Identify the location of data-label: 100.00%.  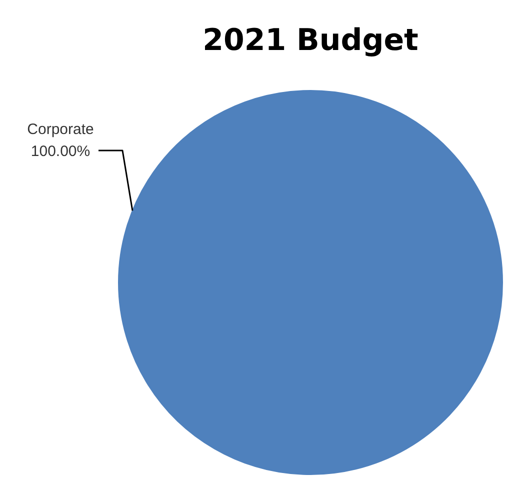
(60, 151).